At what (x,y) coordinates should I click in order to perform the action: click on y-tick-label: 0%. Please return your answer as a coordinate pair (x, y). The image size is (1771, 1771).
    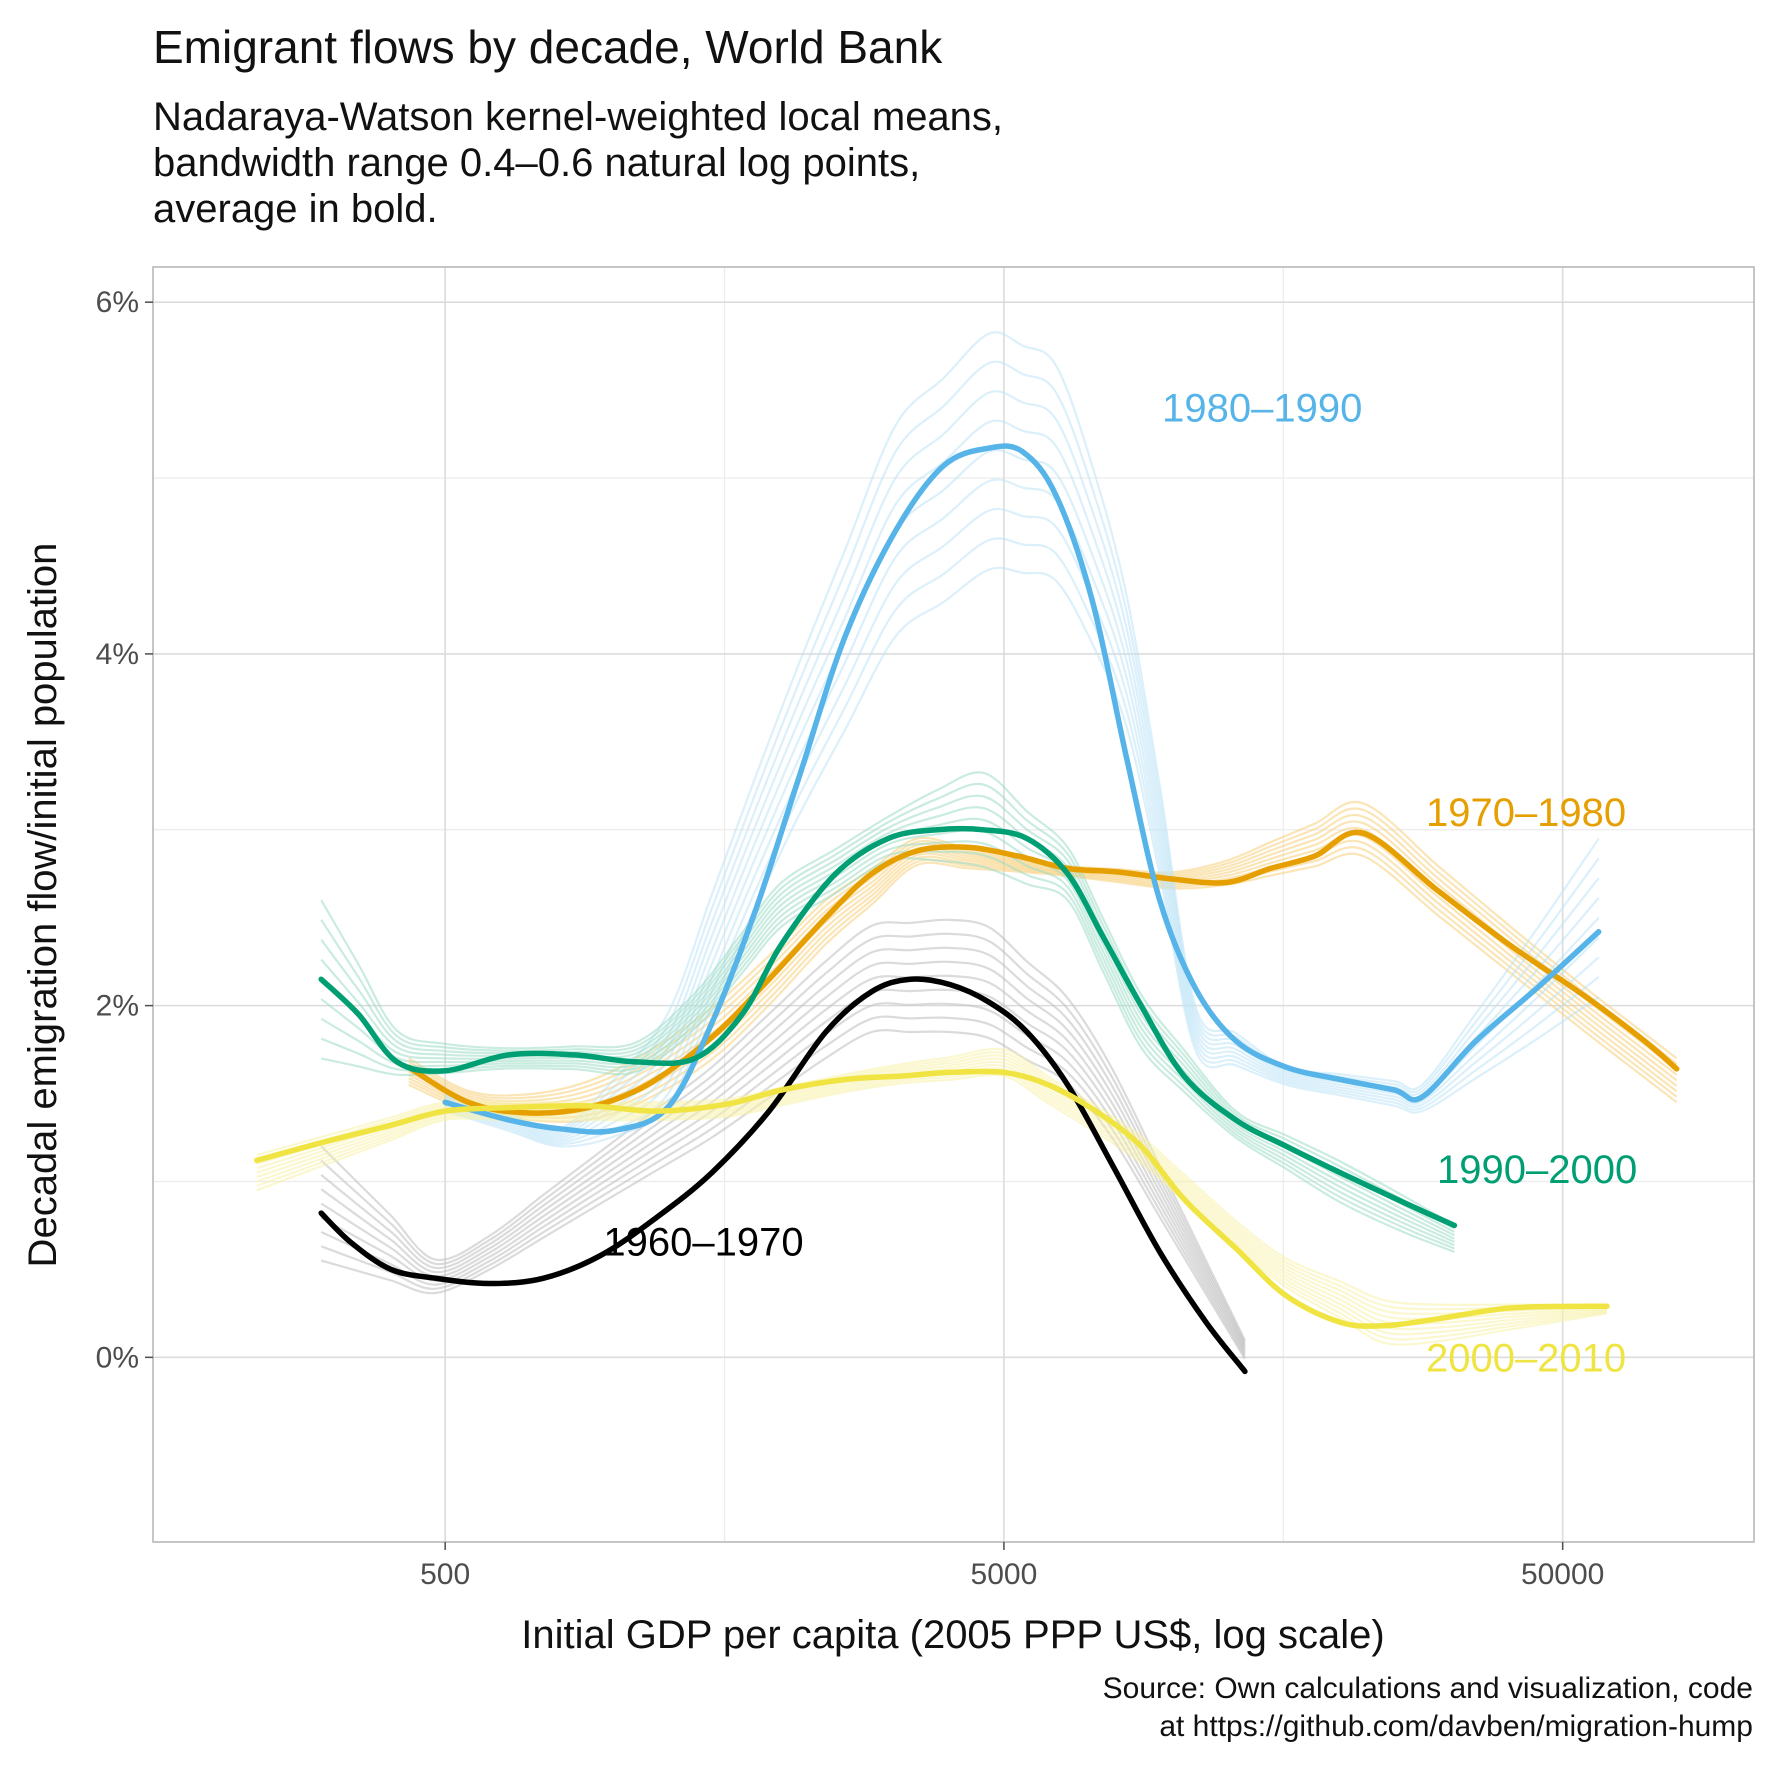
    Looking at the image, I should click on (117, 1357).